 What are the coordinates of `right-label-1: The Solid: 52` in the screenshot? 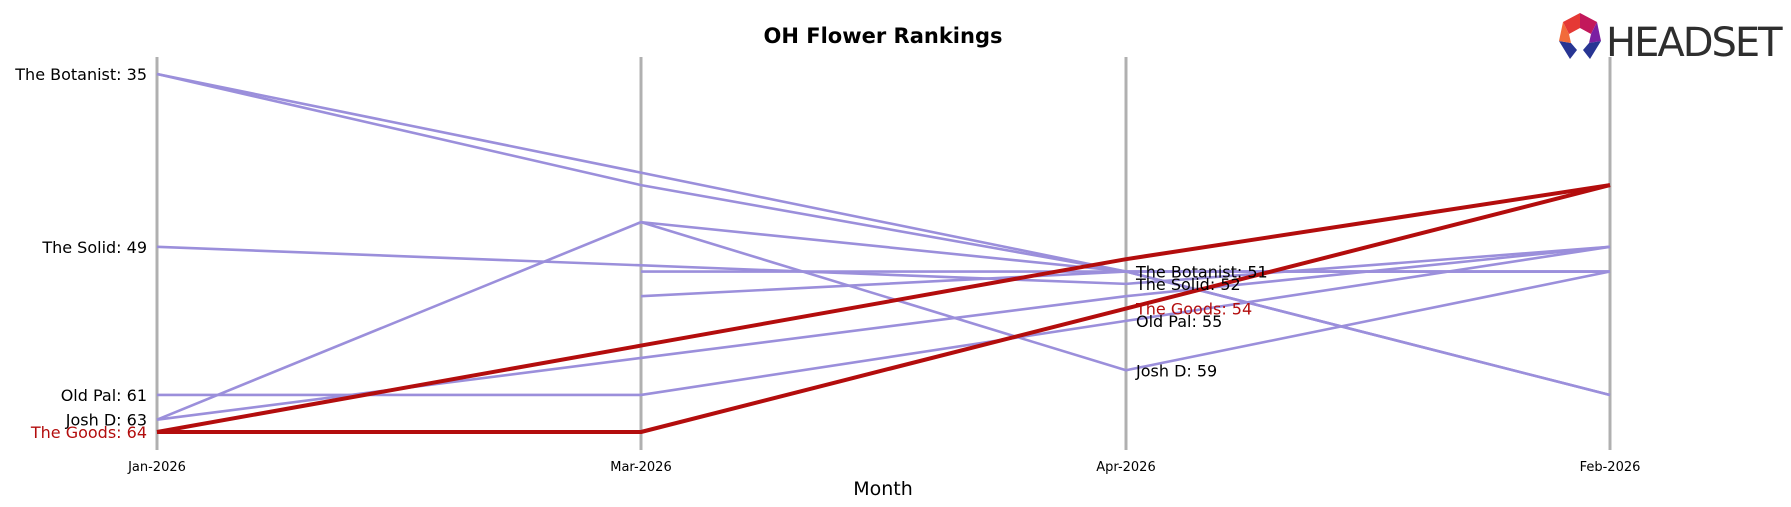 It's located at (1188, 284).